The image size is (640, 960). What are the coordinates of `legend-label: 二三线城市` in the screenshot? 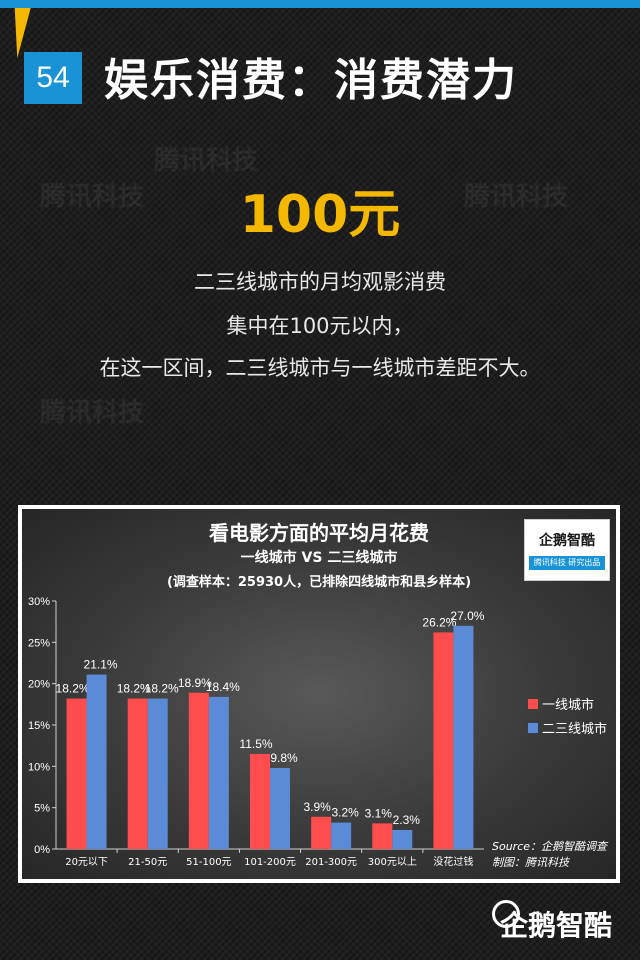 It's located at (574, 729).